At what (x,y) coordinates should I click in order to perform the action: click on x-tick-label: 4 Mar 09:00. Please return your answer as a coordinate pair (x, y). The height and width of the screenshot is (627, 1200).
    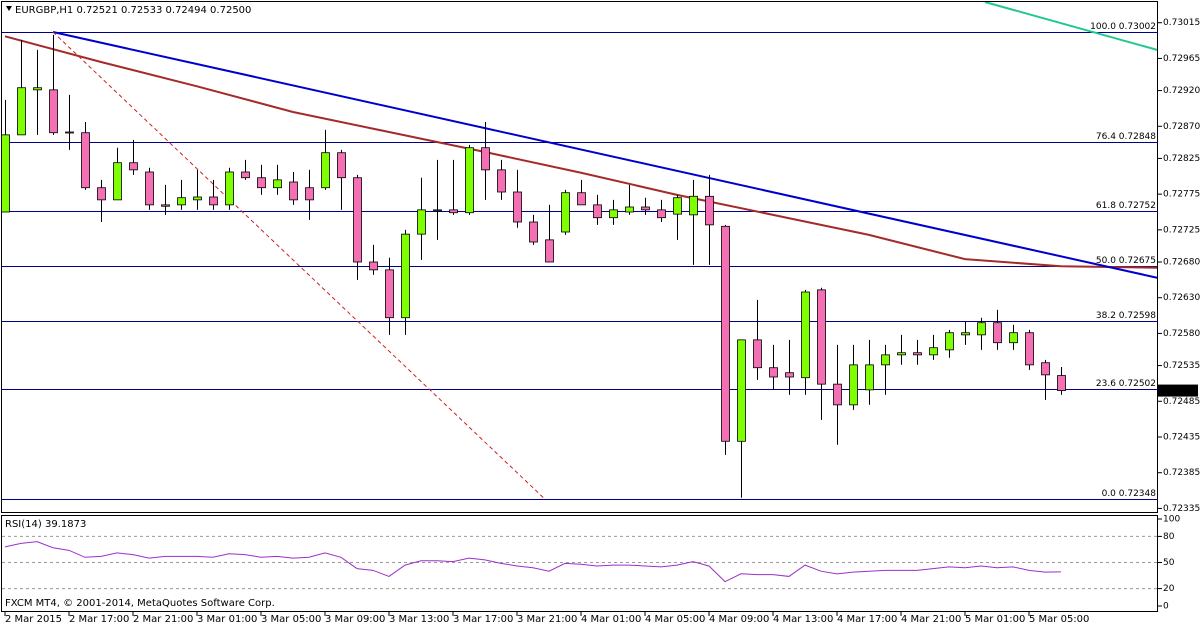
    Looking at the image, I should click on (739, 619).